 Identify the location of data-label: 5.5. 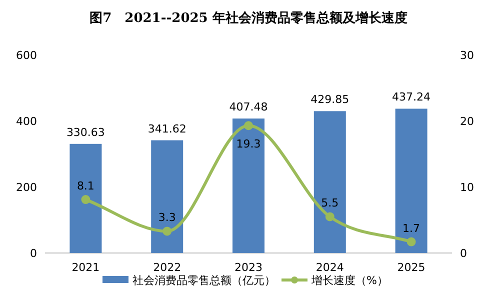
(330, 203).